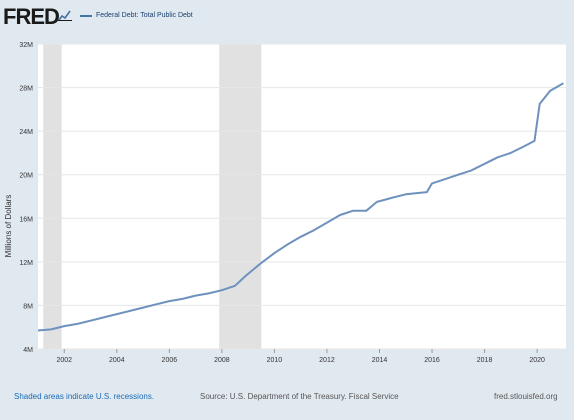  What do you see at coordinates (31, 16) in the screenshot?
I see `fred-logo: FRED` at bounding box center [31, 16].